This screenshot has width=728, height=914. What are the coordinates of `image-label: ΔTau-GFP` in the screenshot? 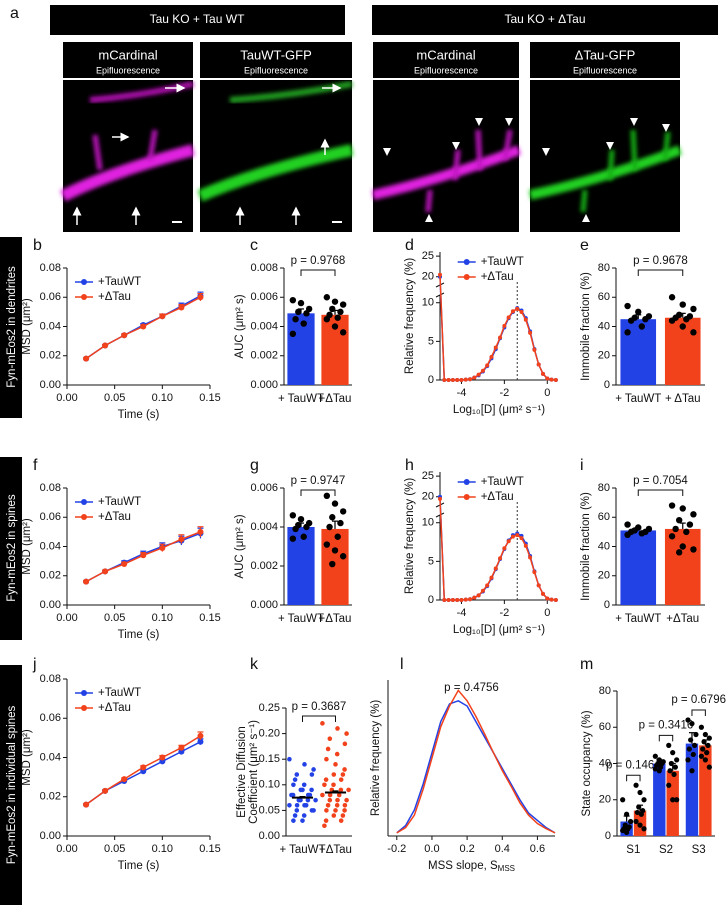 It's located at (605, 54).